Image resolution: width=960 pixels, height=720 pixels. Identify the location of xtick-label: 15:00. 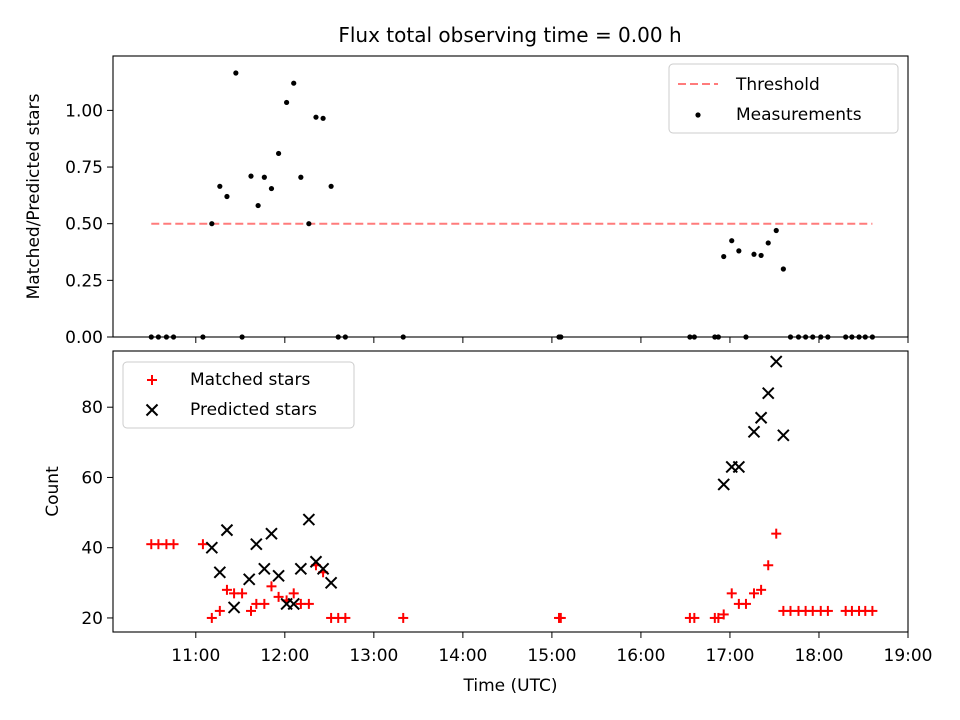
(551, 656).